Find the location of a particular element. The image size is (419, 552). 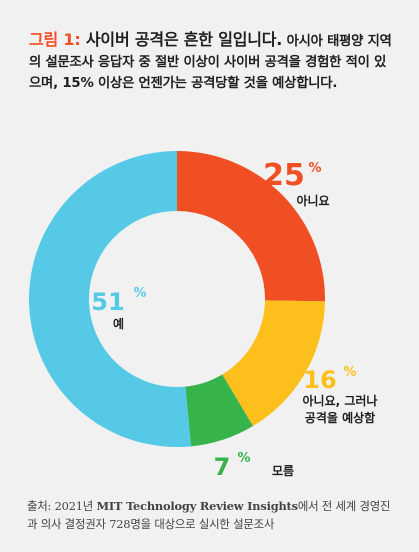

slice-no is located at coordinates (251, 226).